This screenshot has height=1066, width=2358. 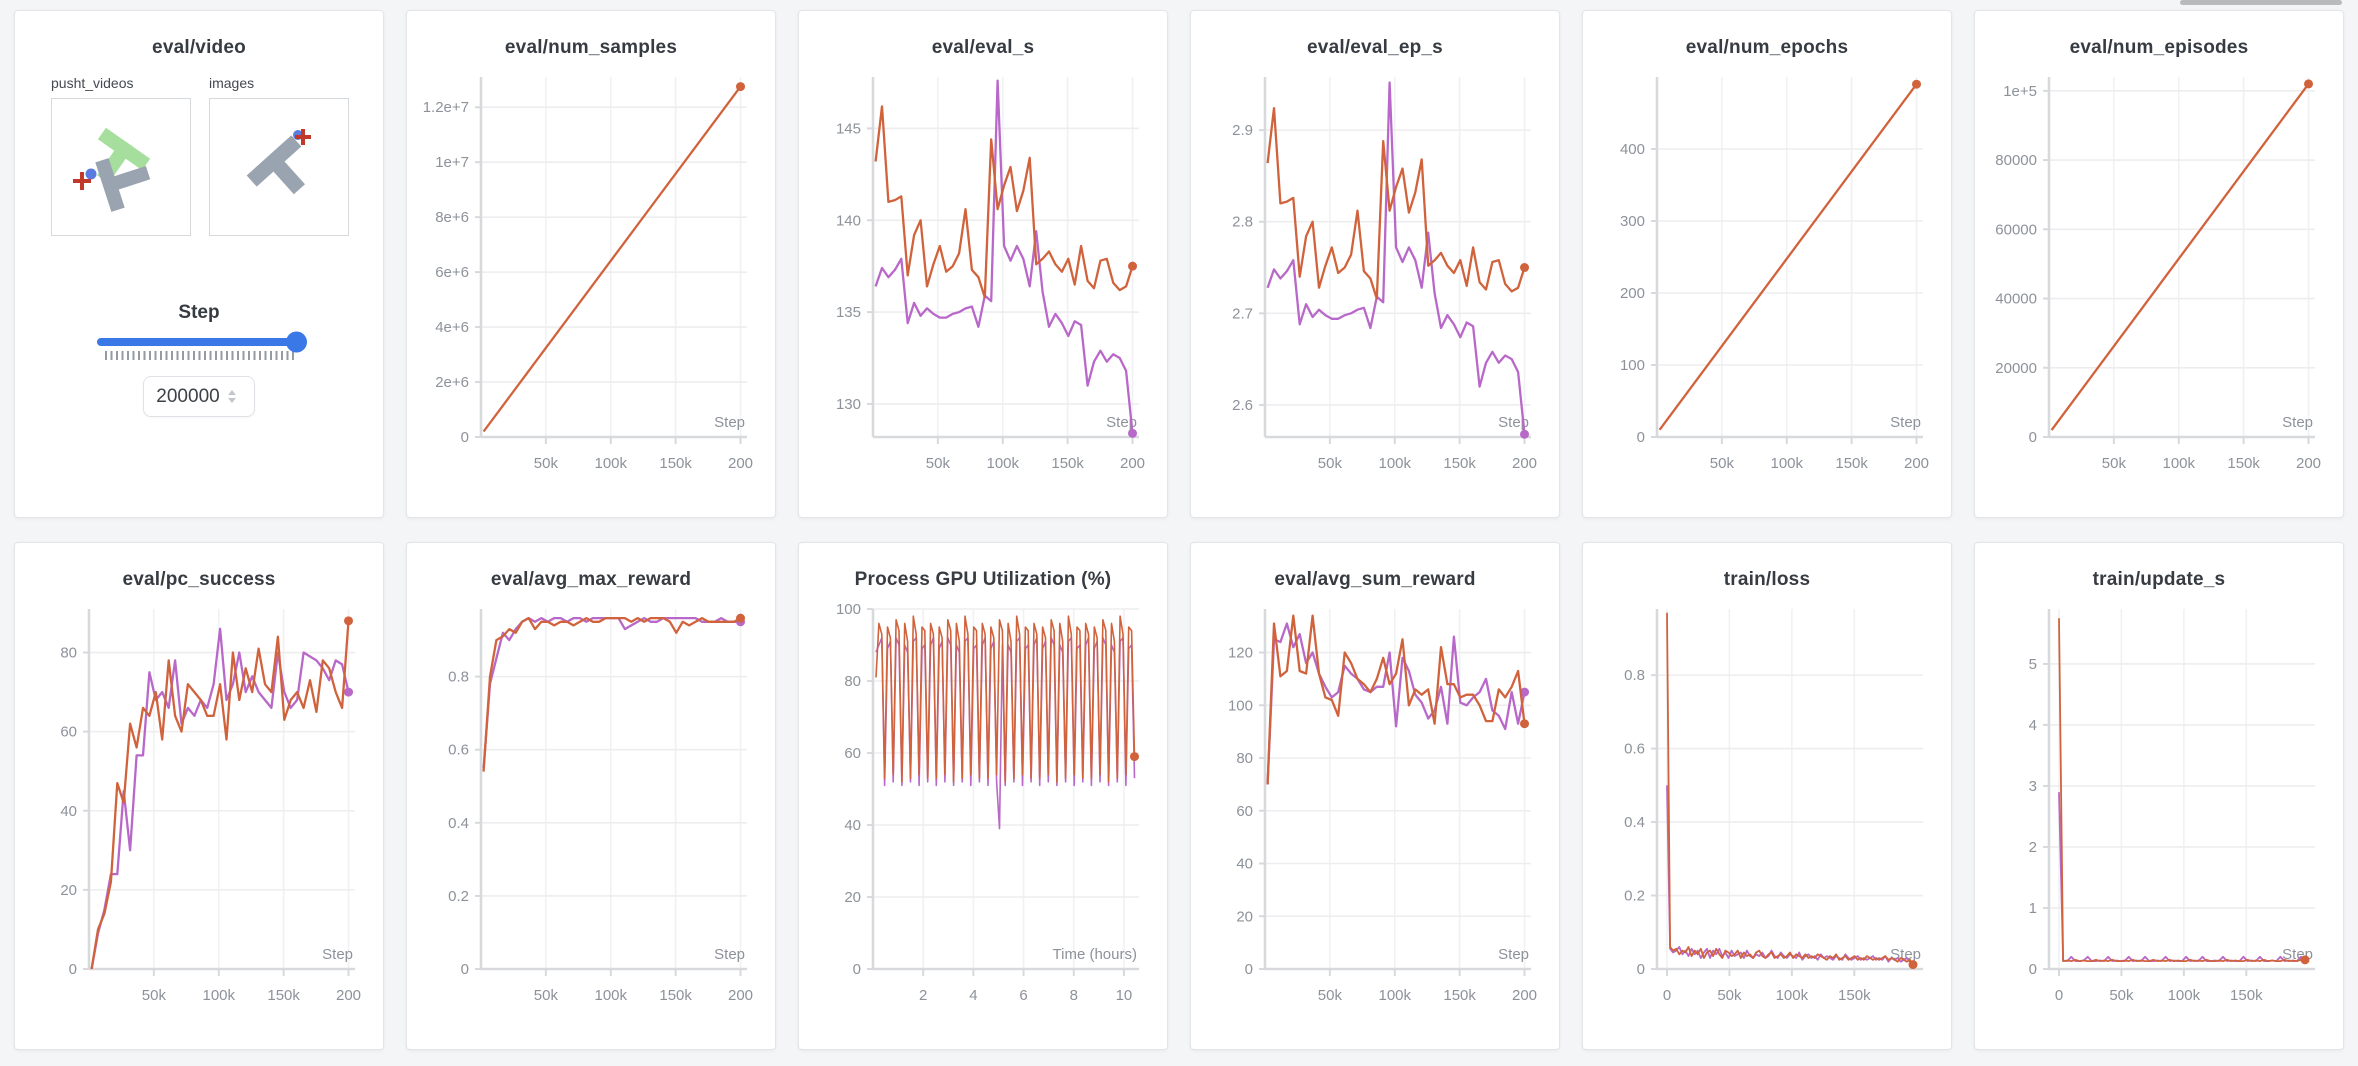 What do you see at coordinates (2159, 579) in the screenshot?
I see `chart-title: train/update_s` at bounding box center [2159, 579].